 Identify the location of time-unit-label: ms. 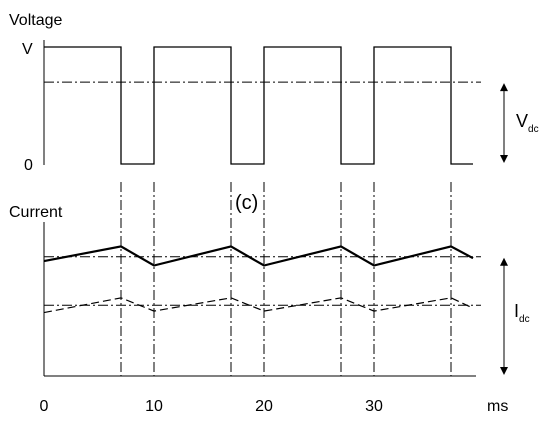
(497, 406).